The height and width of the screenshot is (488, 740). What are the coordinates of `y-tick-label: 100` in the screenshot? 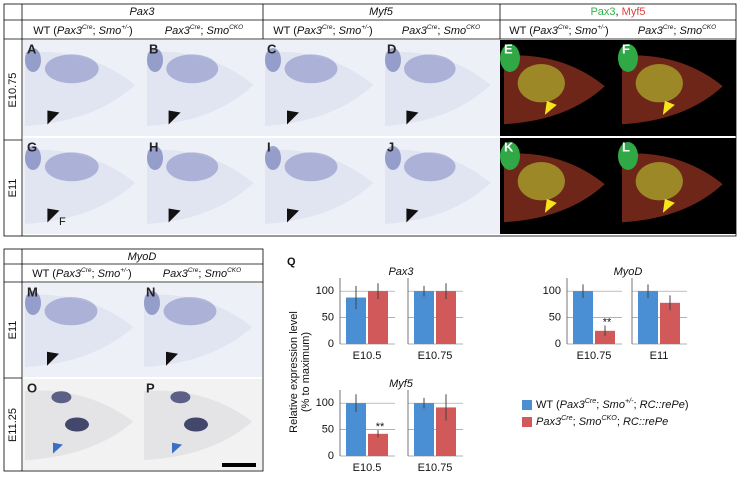 It's located at (325, 291).